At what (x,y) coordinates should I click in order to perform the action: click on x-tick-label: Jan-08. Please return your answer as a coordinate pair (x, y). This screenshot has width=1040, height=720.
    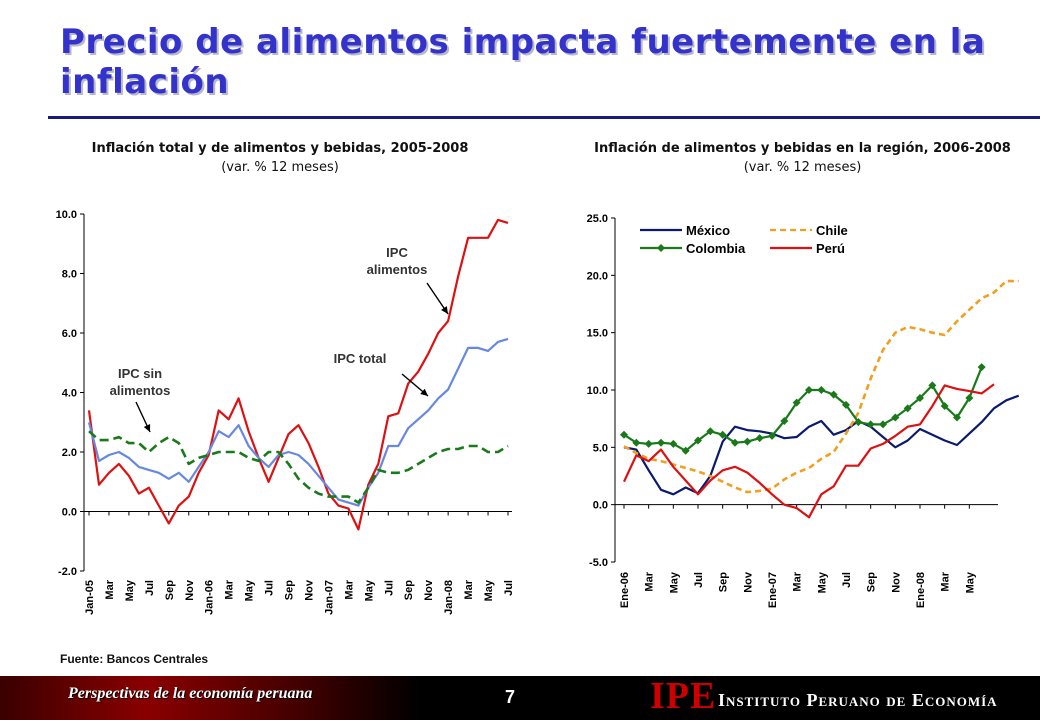
    Looking at the image, I should click on (449, 597).